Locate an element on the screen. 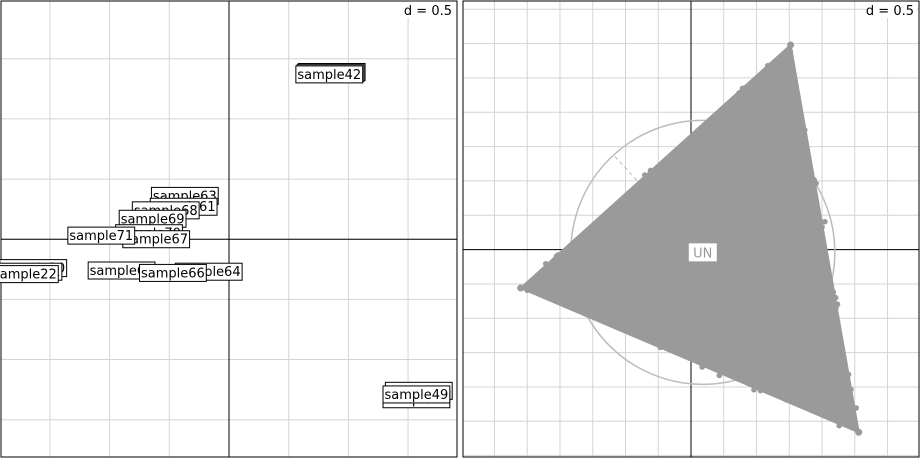  point-label: sample71 is located at coordinates (101, 235).